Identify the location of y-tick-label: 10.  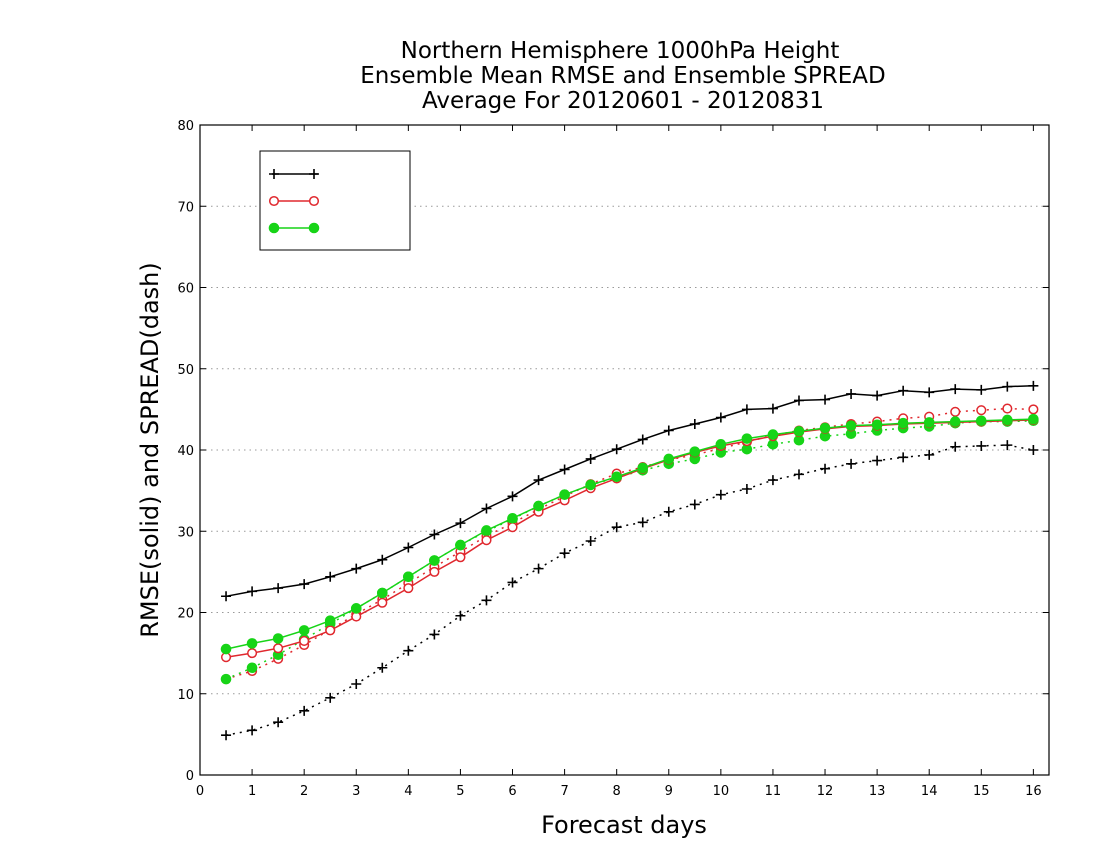
(185, 695).